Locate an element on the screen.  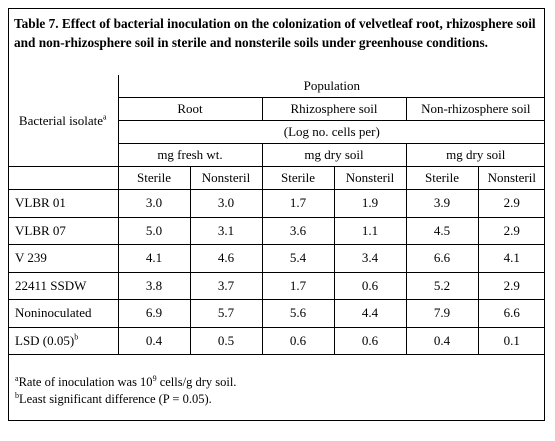
value-cell: 4.6 is located at coordinates (226, 258).